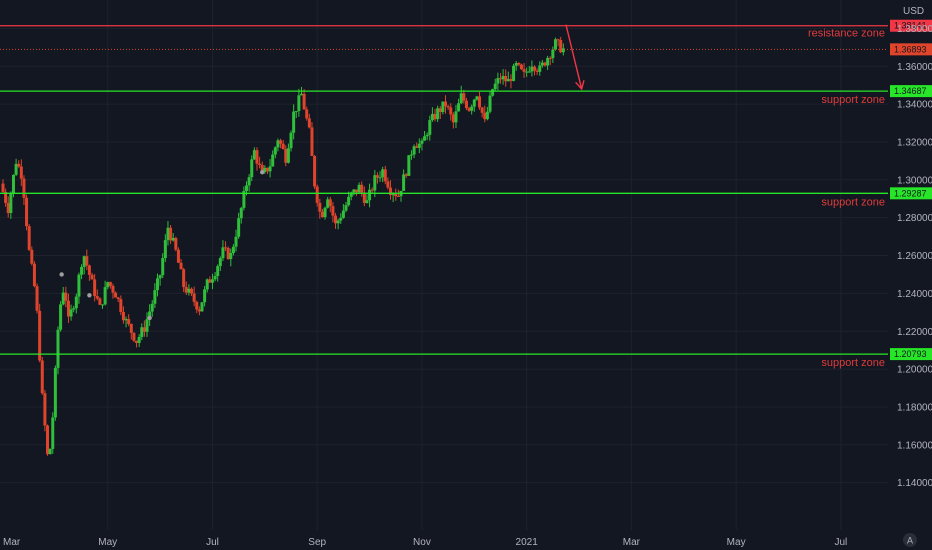 This screenshot has height=550, width=932. What do you see at coordinates (580, 85) in the screenshot?
I see `projection-arrow-head` at bounding box center [580, 85].